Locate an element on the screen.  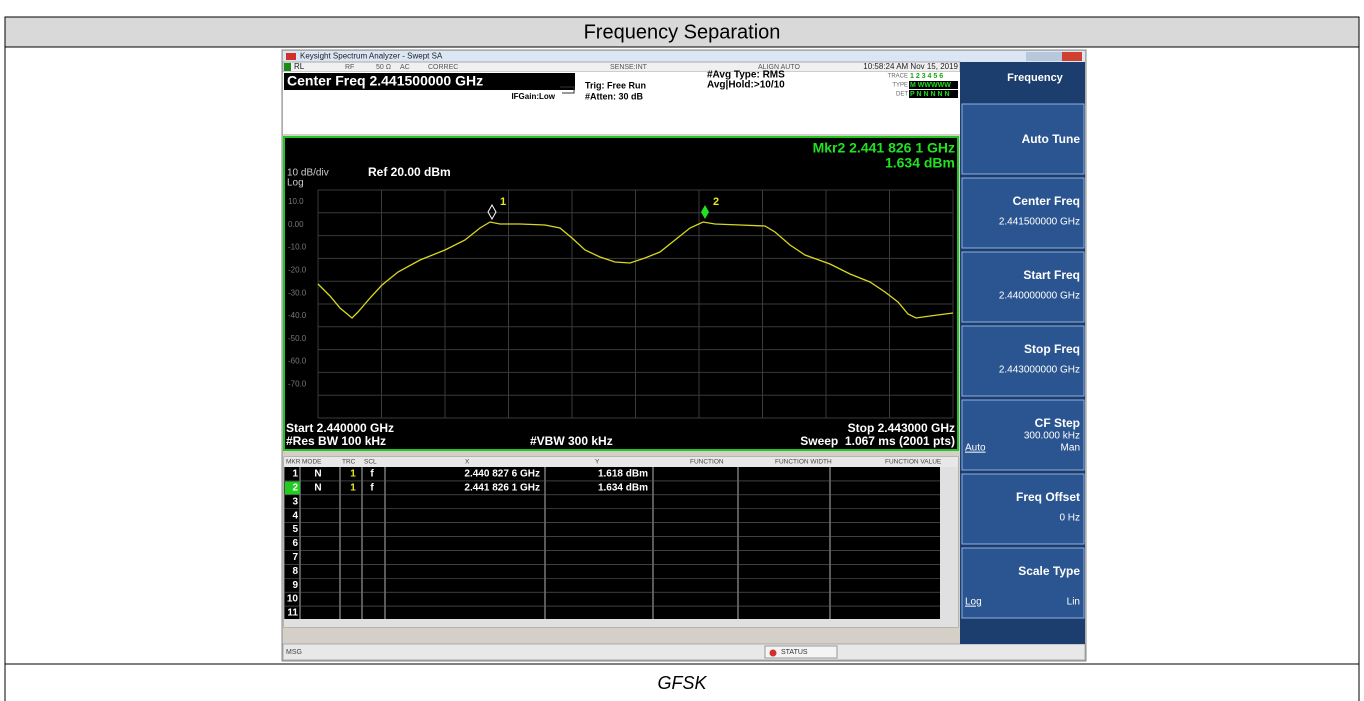
table-header-cell: TRC is located at coordinates (349, 462).